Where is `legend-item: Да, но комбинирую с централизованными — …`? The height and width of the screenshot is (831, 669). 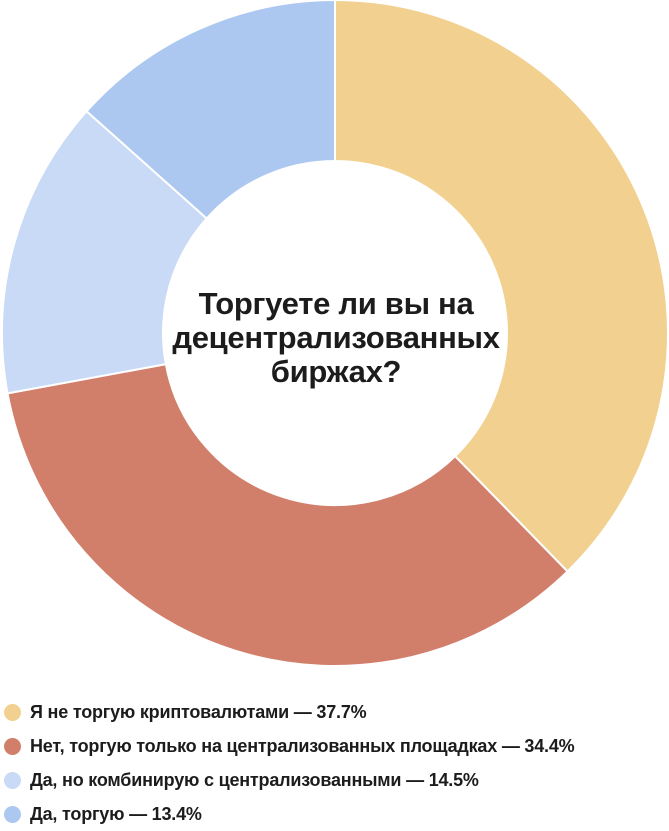 legend-item: Да, но комбинирую с централизованными — … is located at coordinates (336, 780).